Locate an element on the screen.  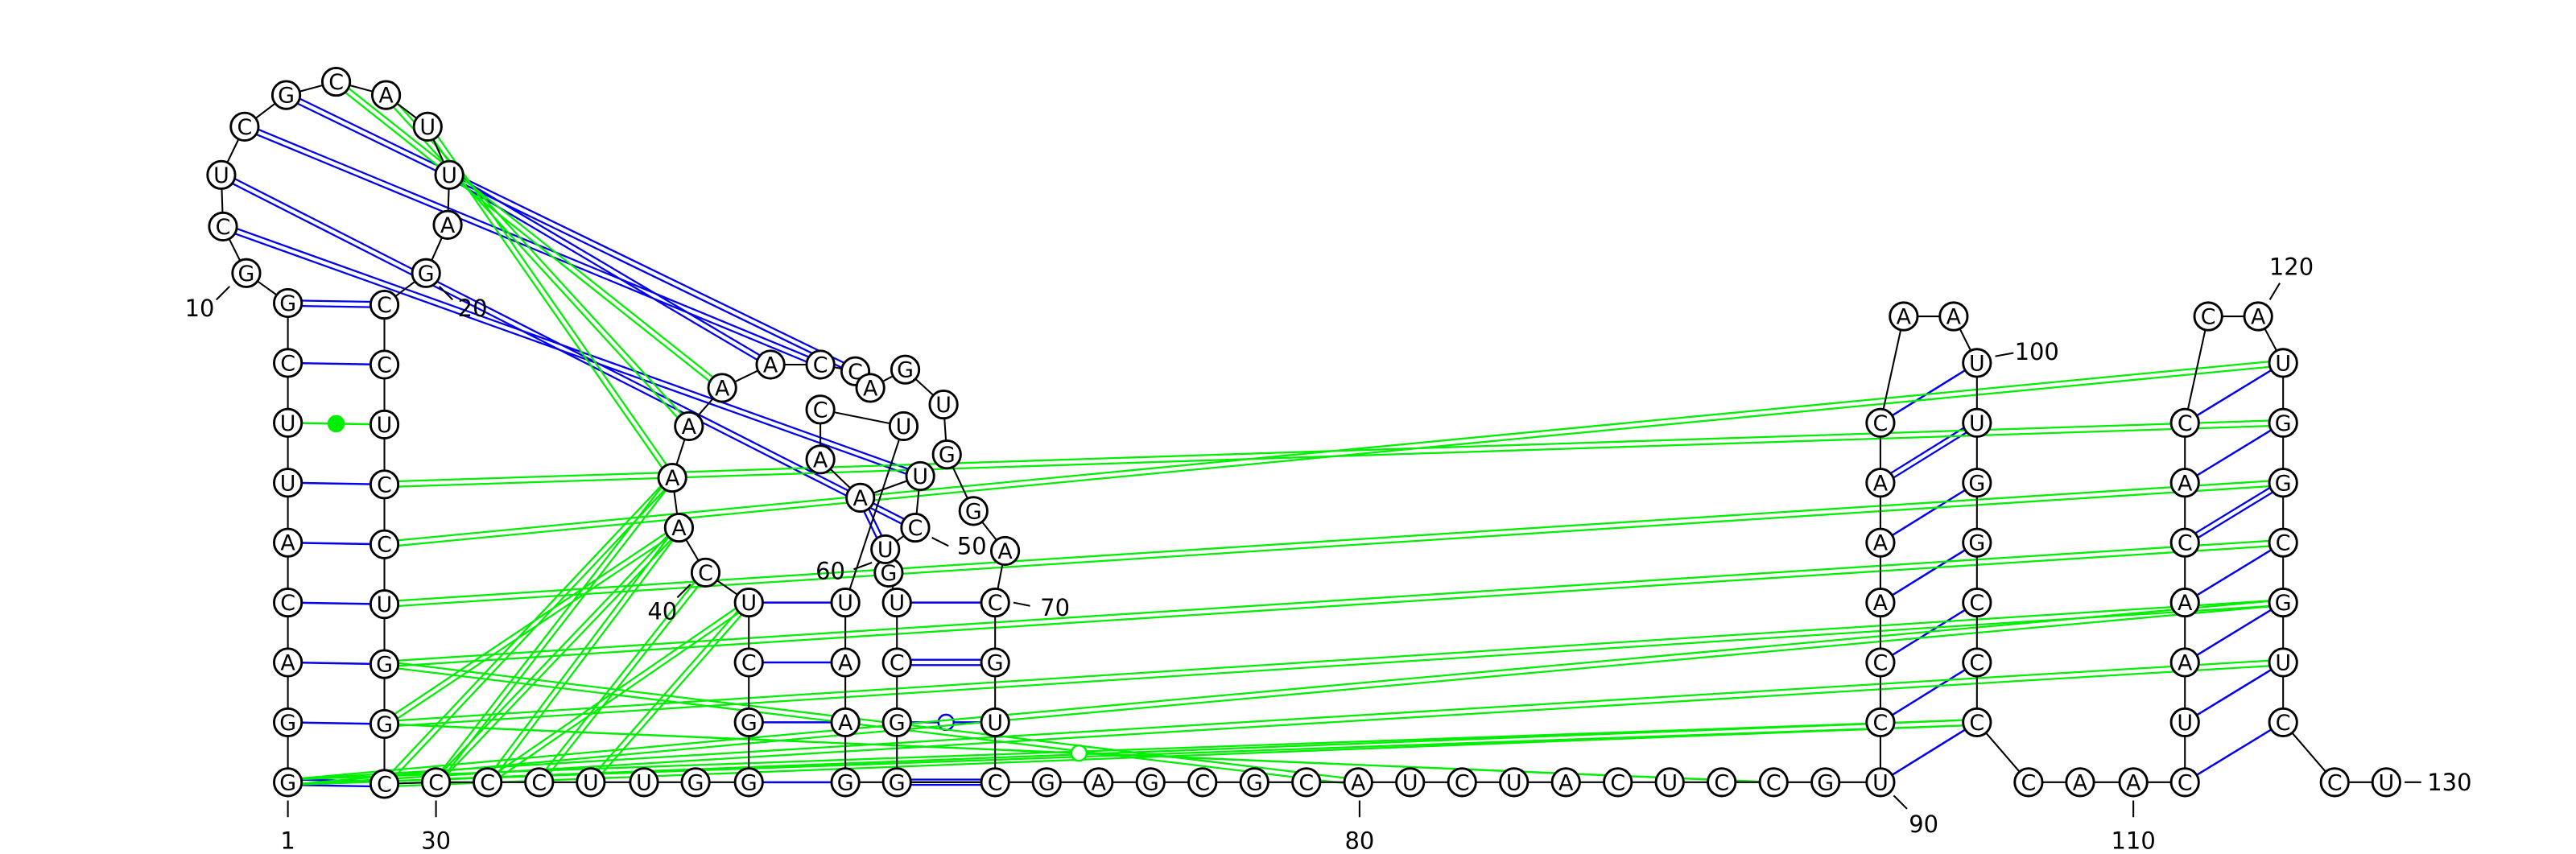
nucleotide-99: U is located at coordinates (1977, 363).